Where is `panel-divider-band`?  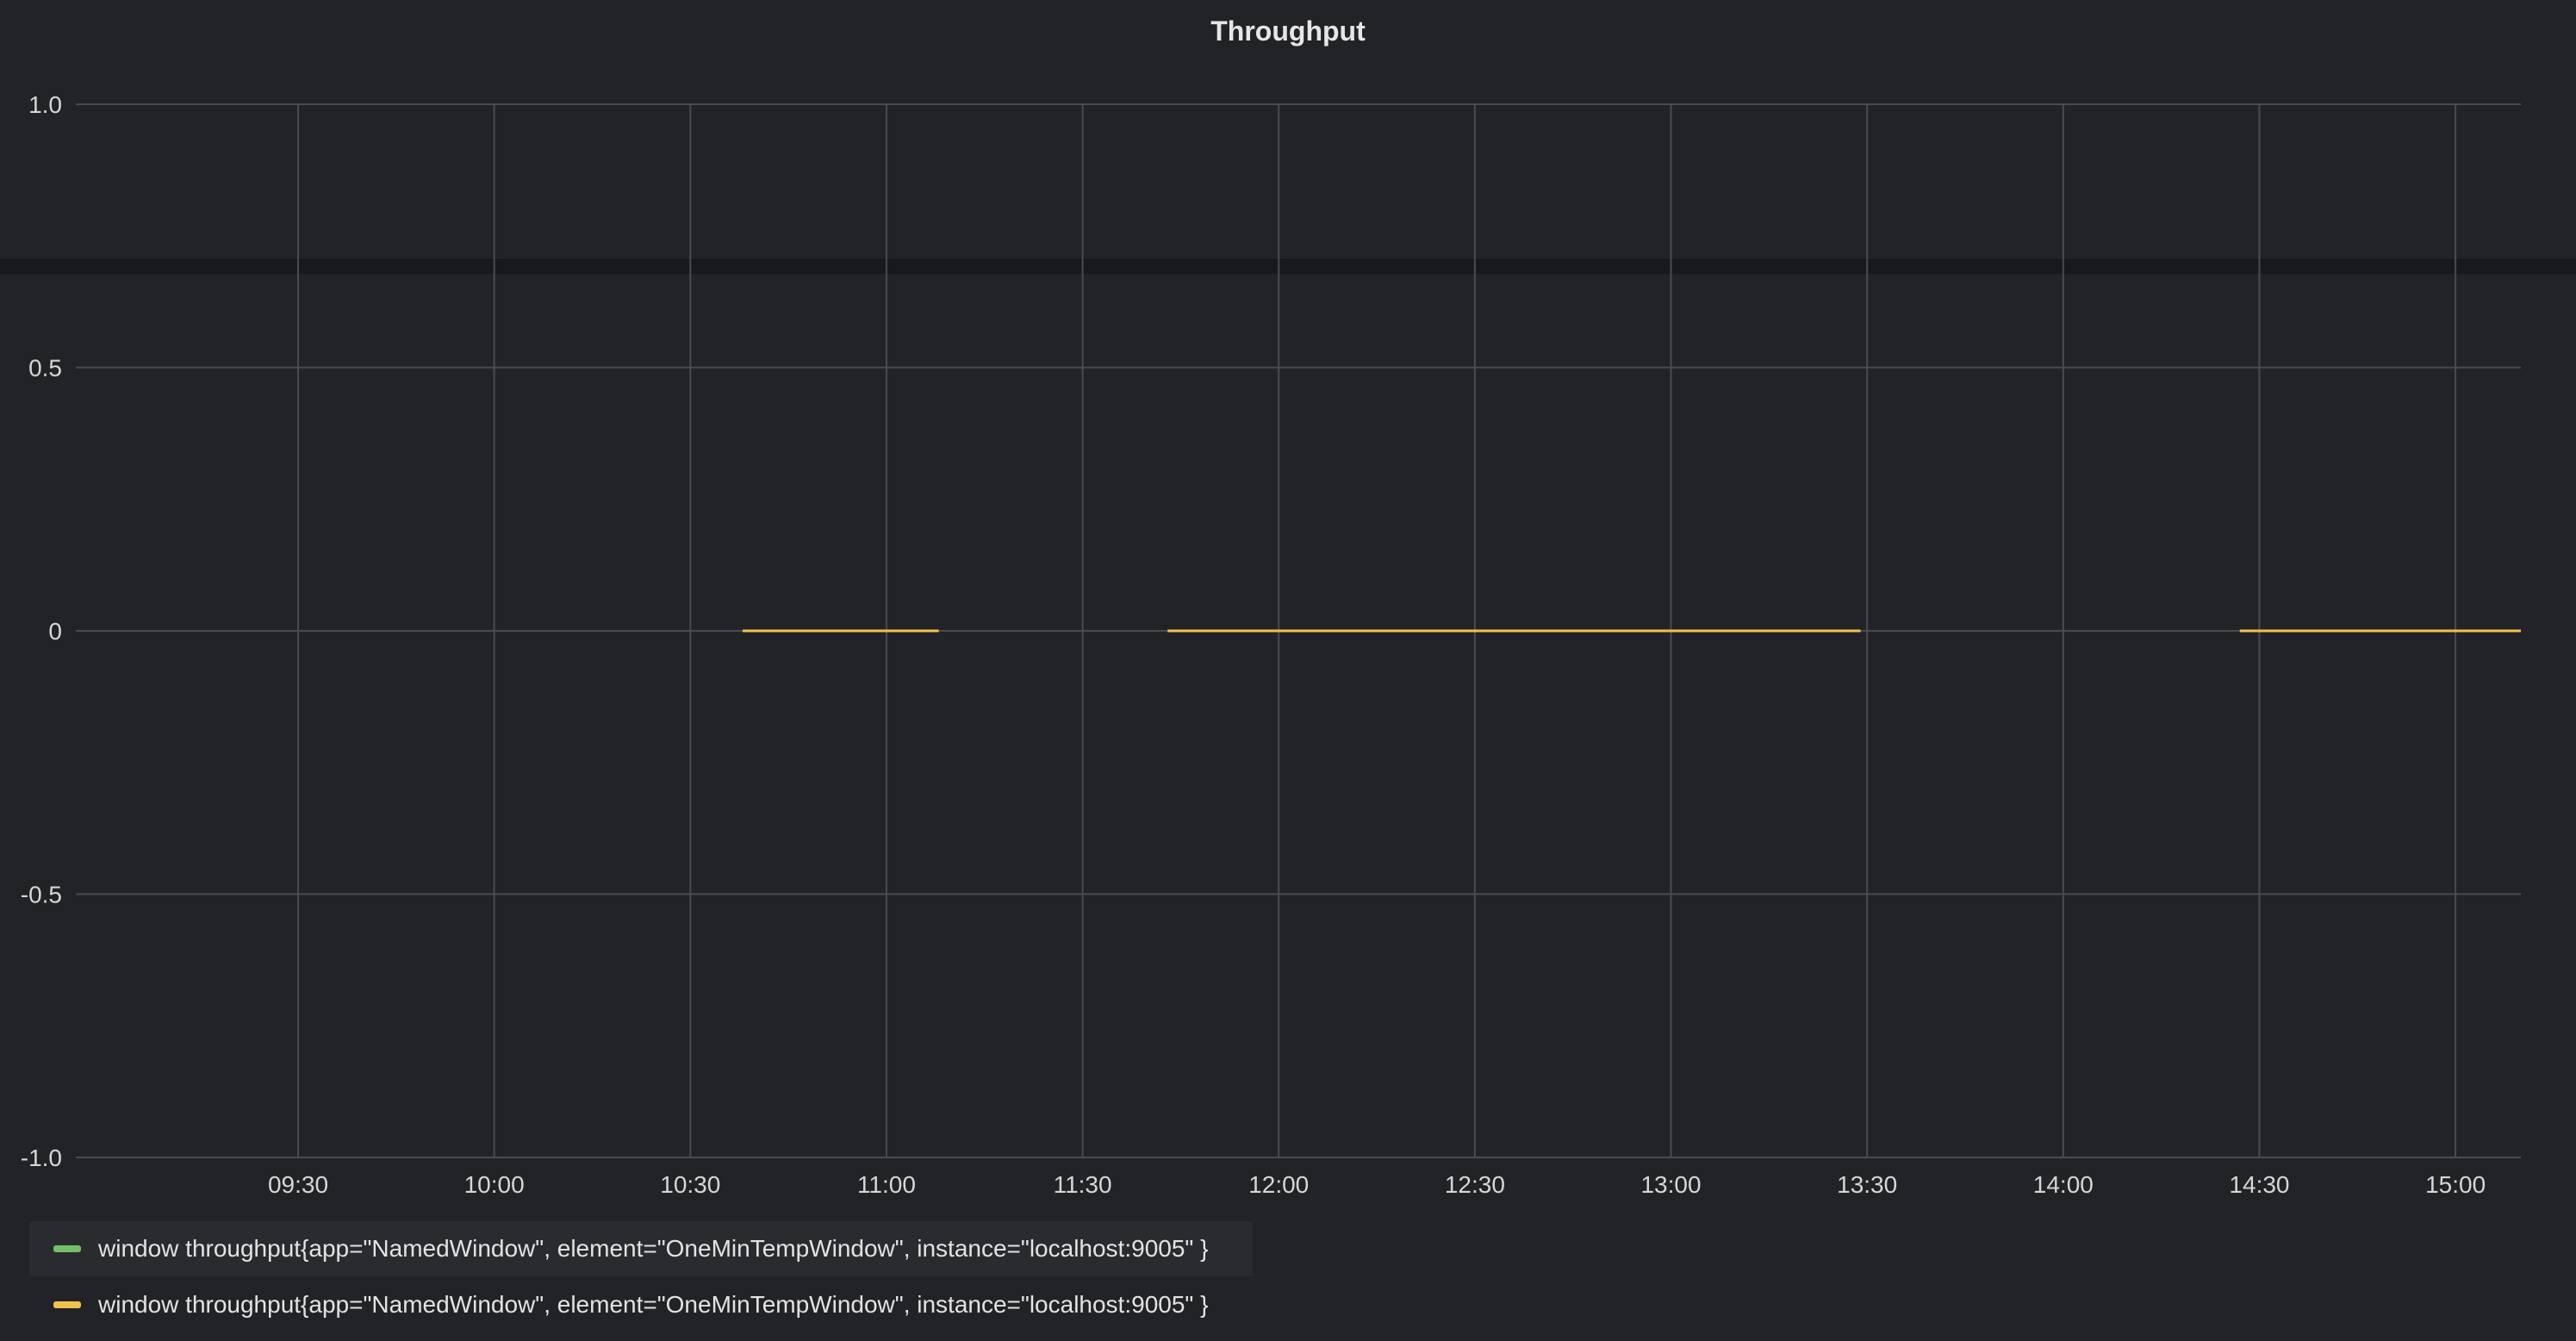 panel-divider-band is located at coordinates (1288, 266).